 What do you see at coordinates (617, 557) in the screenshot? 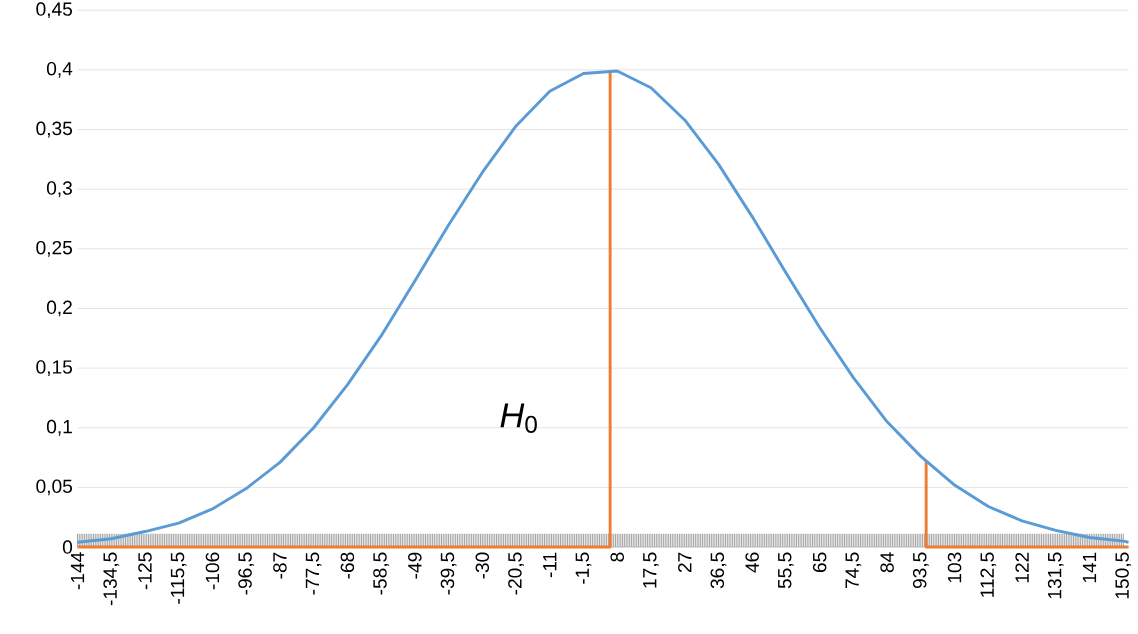
I see `x-tick-label: 8` at bounding box center [617, 557].